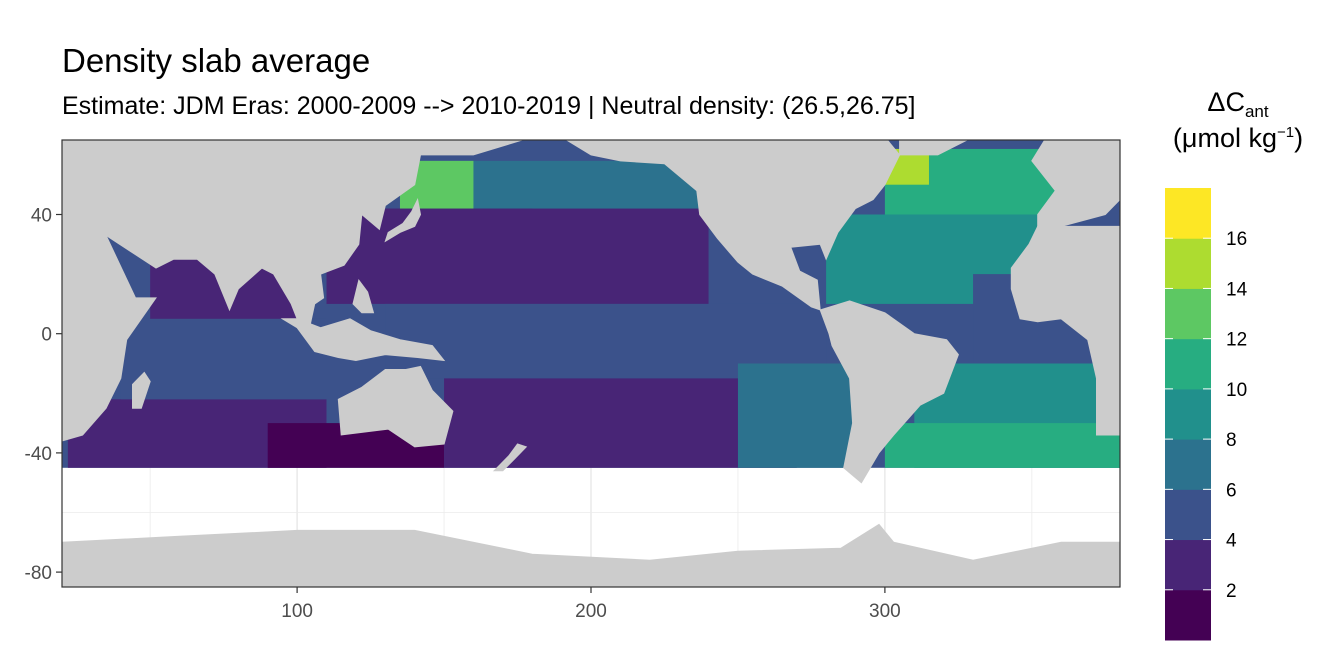 This screenshot has height=672, width=1344. What do you see at coordinates (934, 148) in the screenshot?
I see `land-greenland` at bounding box center [934, 148].